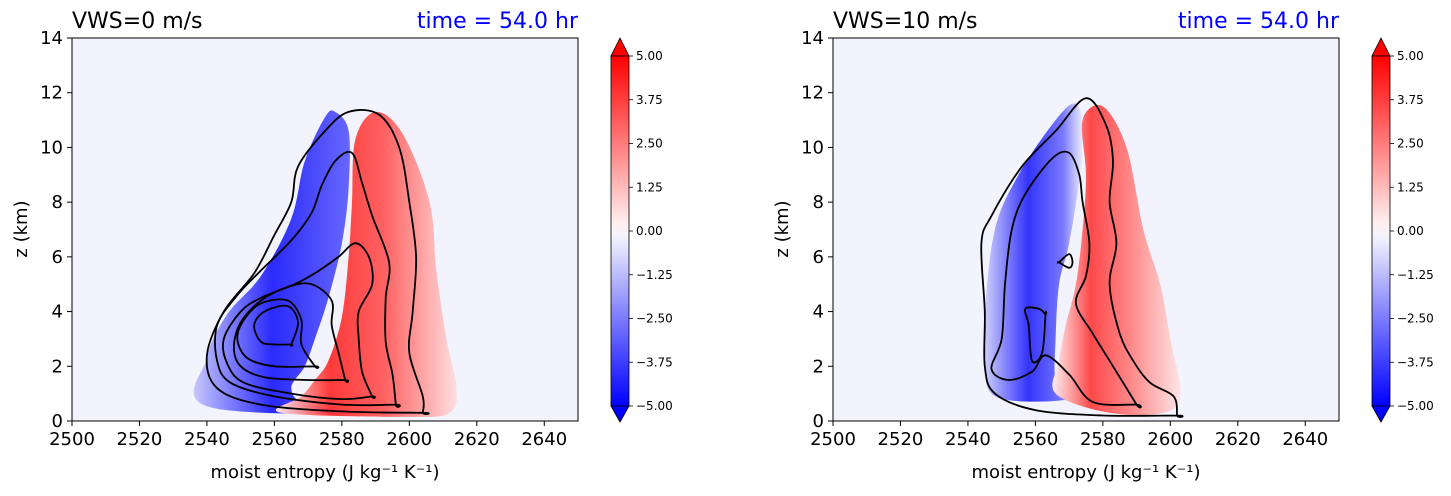  What do you see at coordinates (905, 21) in the screenshot?
I see `panel-title-left: VWS=10 m/s` at bounding box center [905, 21].